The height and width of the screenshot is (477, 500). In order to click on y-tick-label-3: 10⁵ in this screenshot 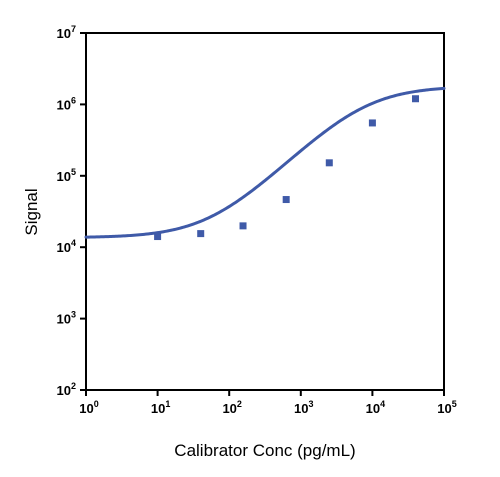, I will do `click(66, 175)`.